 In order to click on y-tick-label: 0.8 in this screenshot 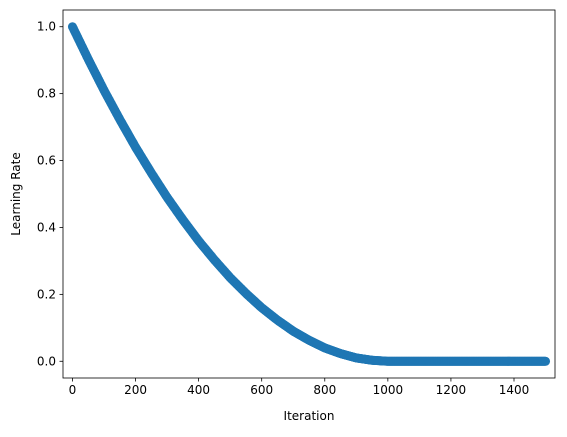, I will do `click(46, 94)`.